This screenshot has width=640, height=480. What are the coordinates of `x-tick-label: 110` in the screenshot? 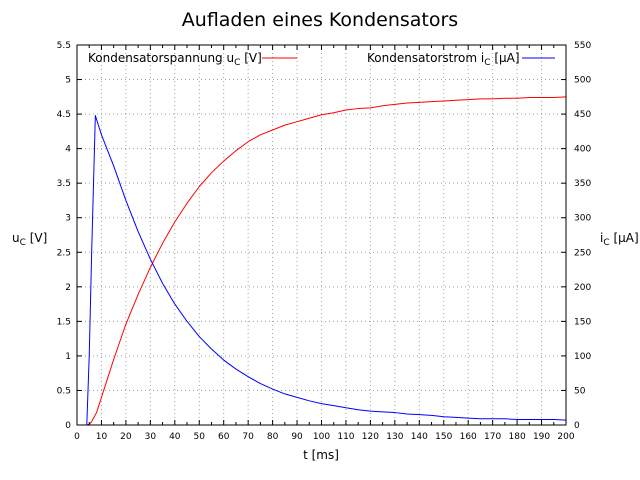 It's located at (345, 437).